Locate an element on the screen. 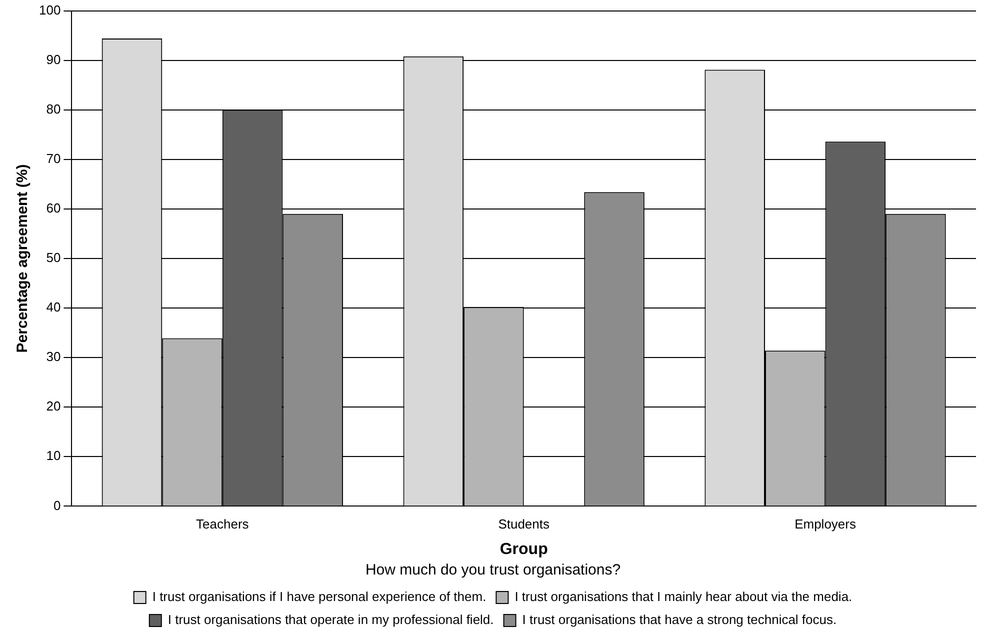 This screenshot has width=996, height=642. y-tick-label: 100 is located at coordinates (49, 10).